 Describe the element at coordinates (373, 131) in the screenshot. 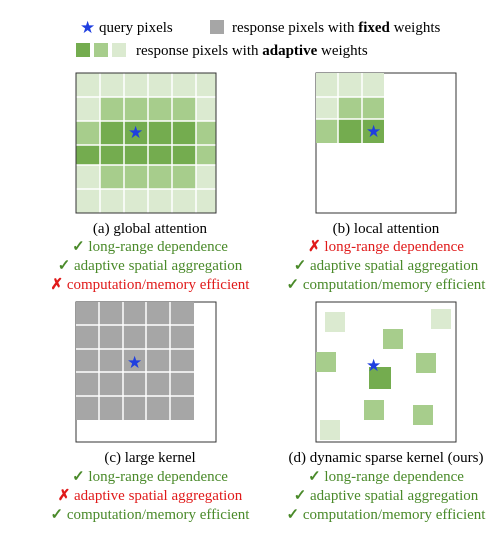

I see `local-attention-star-icon: ★` at that location.